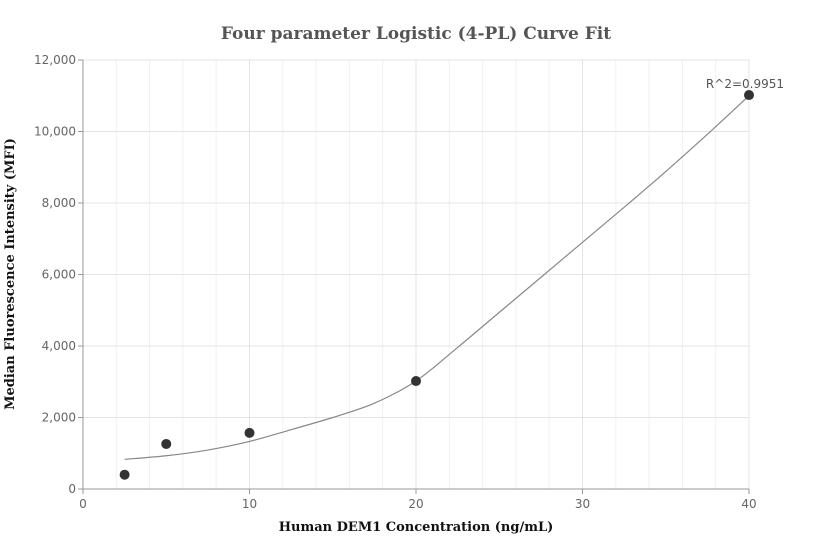 This screenshot has height=560, width=832. I want to click on r-squared-annotation: R^2=0.9951, so click(745, 84).